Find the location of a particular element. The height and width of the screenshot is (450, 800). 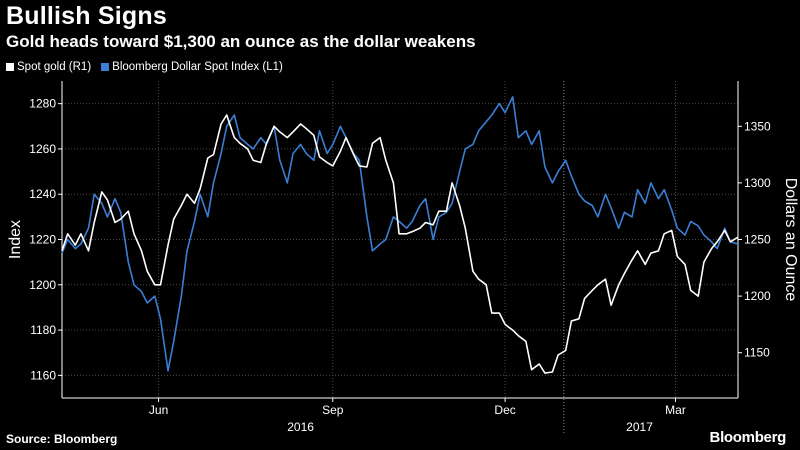

x-tick-label: Sep is located at coordinates (333, 410).